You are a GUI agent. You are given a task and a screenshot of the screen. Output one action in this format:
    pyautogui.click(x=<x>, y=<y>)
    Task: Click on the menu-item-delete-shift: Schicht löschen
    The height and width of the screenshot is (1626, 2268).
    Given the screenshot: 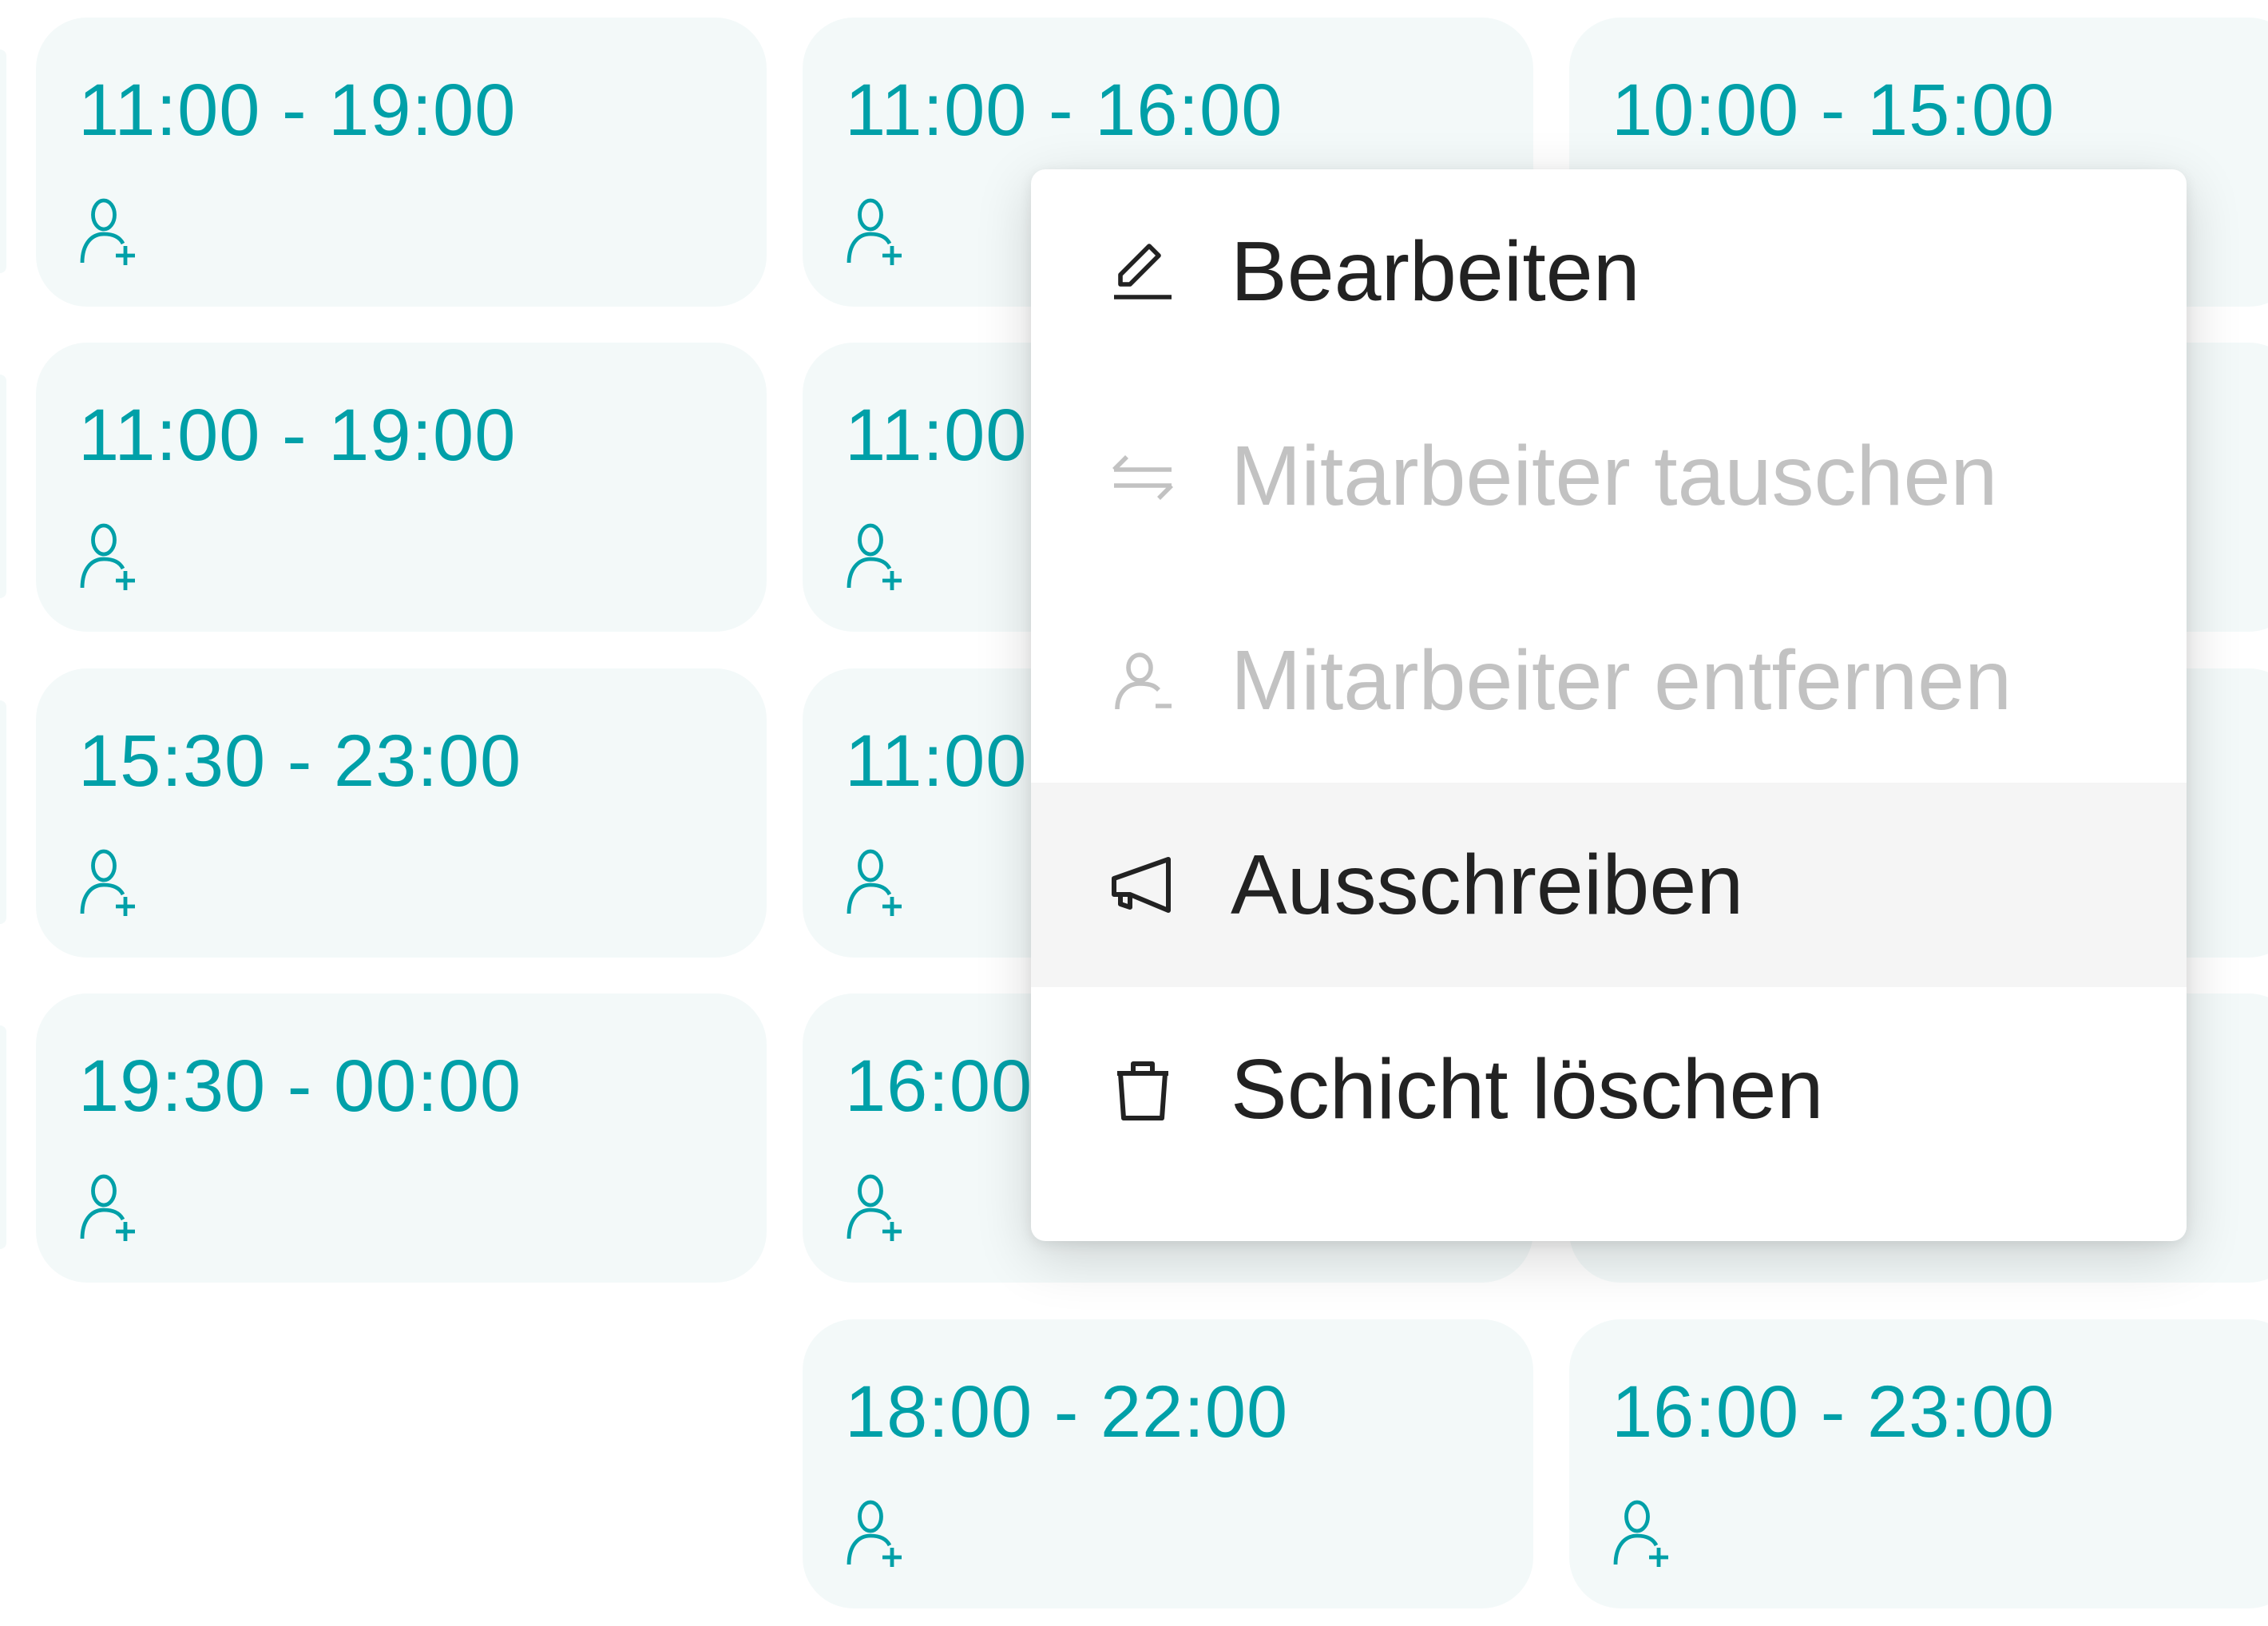 What is the action you would take?
    pyautogui.click(x=1609, y=1089)
    